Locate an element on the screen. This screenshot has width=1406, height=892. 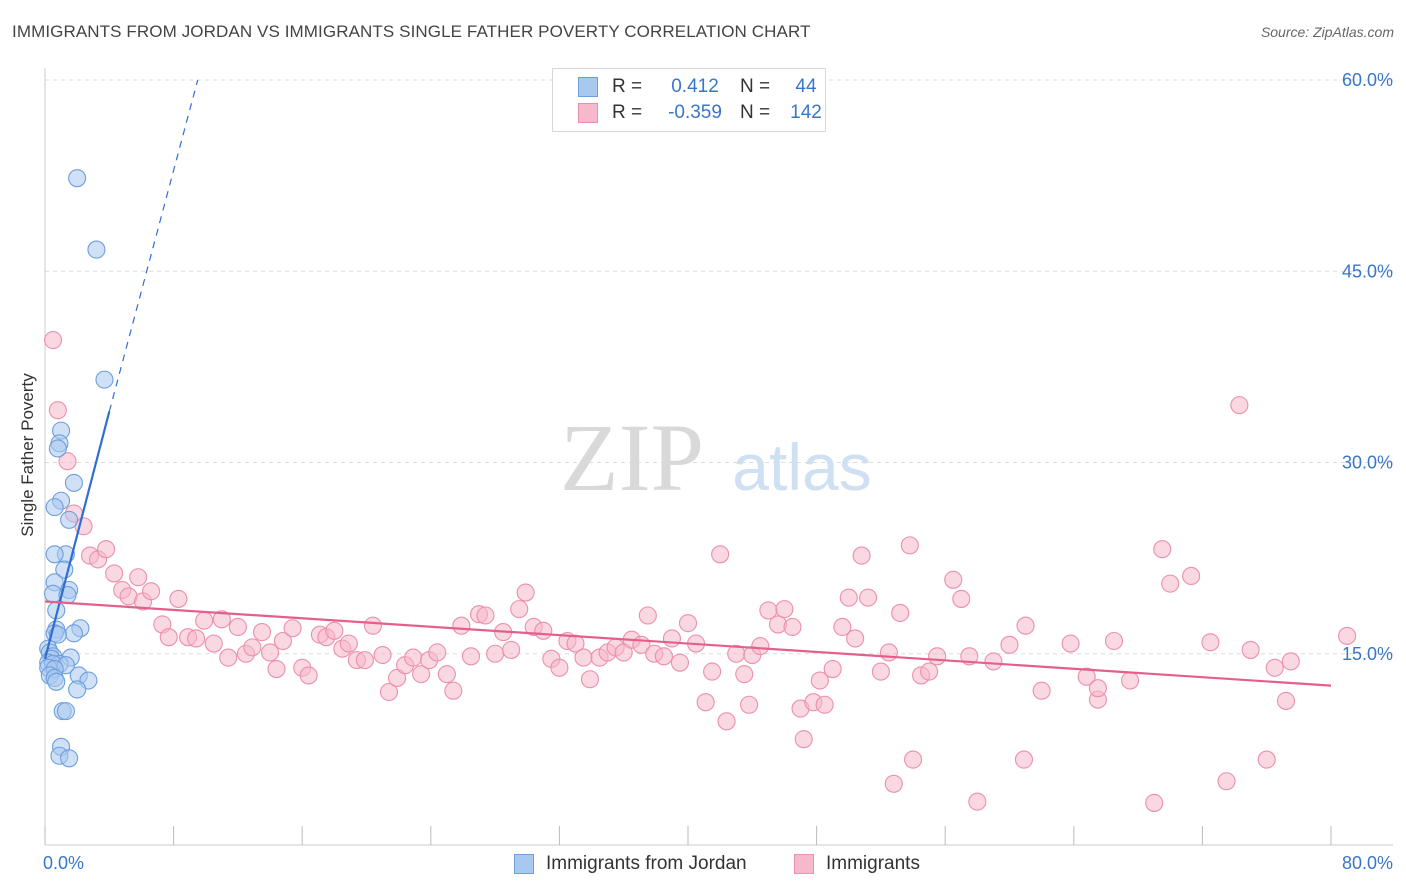
y-tick-label: 45.0% is located at coordinates (1367, 271).